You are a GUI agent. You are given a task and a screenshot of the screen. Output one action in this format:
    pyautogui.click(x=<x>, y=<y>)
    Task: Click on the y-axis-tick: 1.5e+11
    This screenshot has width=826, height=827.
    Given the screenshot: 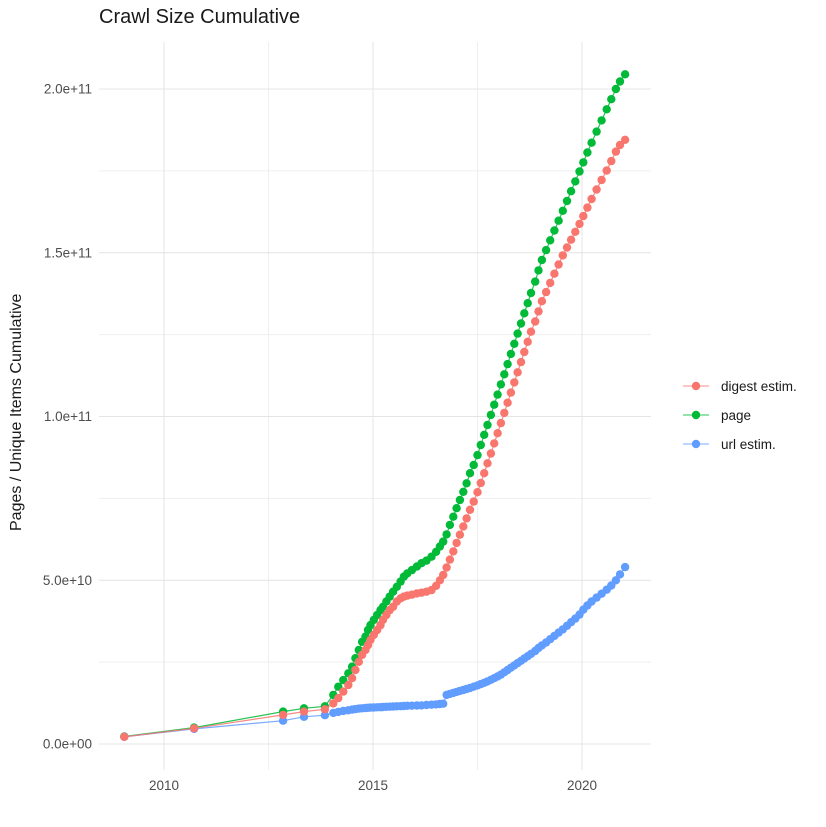 What is the action you would take?
    pyautogui.click(x=68, y=252)
    